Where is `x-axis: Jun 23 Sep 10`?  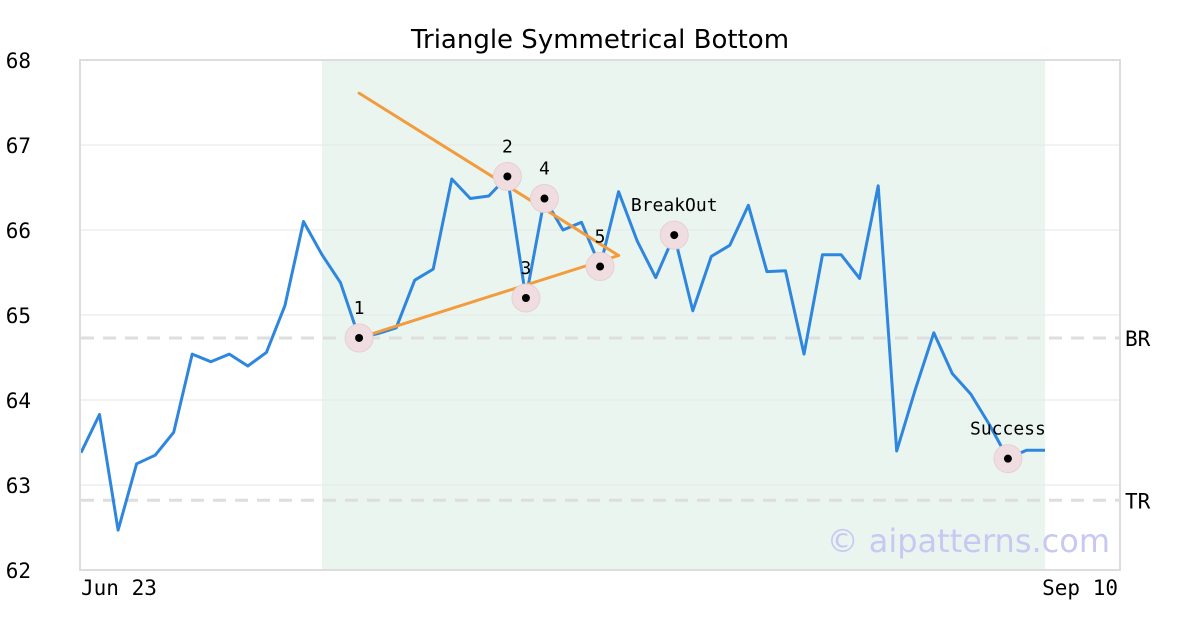 x-axis: Jun 23 Sep 10 is located at coordinates (599, 588).